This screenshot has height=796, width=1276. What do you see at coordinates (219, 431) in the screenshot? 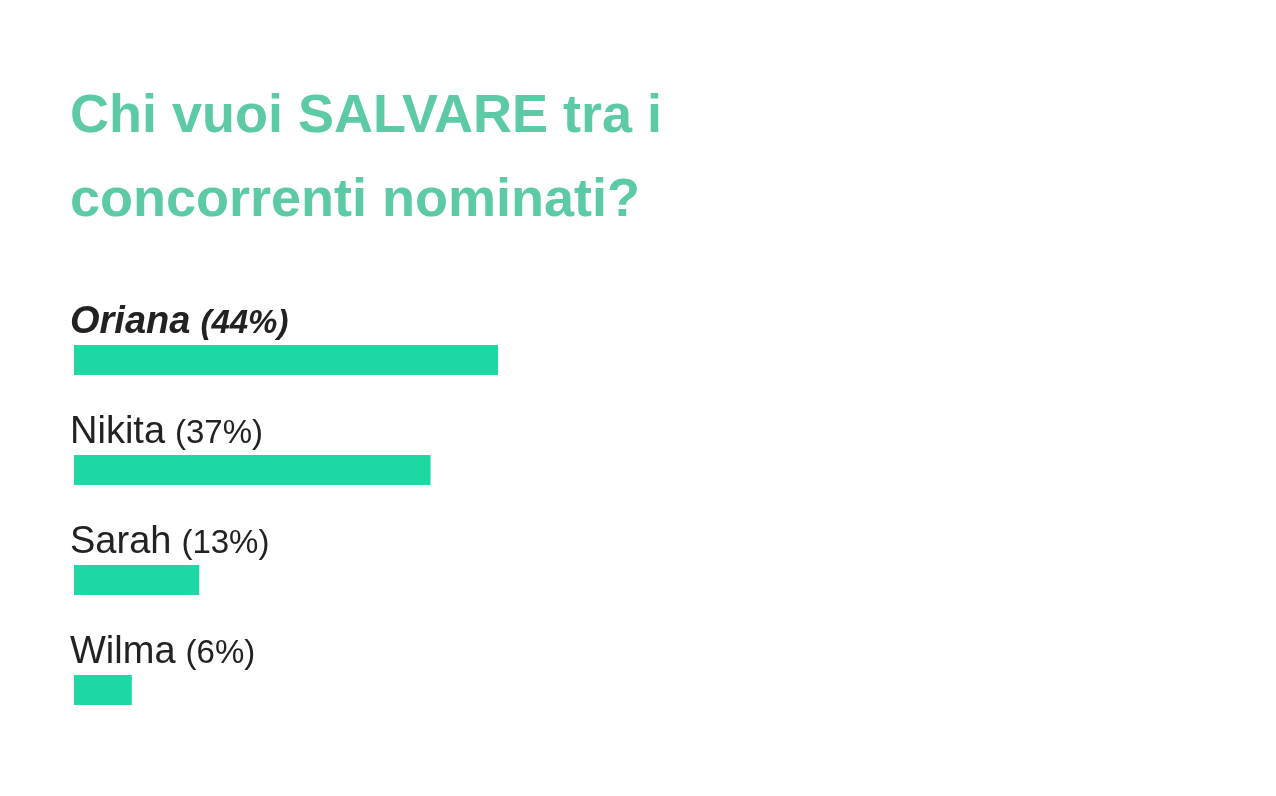
I see `data-label: (37%)` at bounding box center [219, 431].